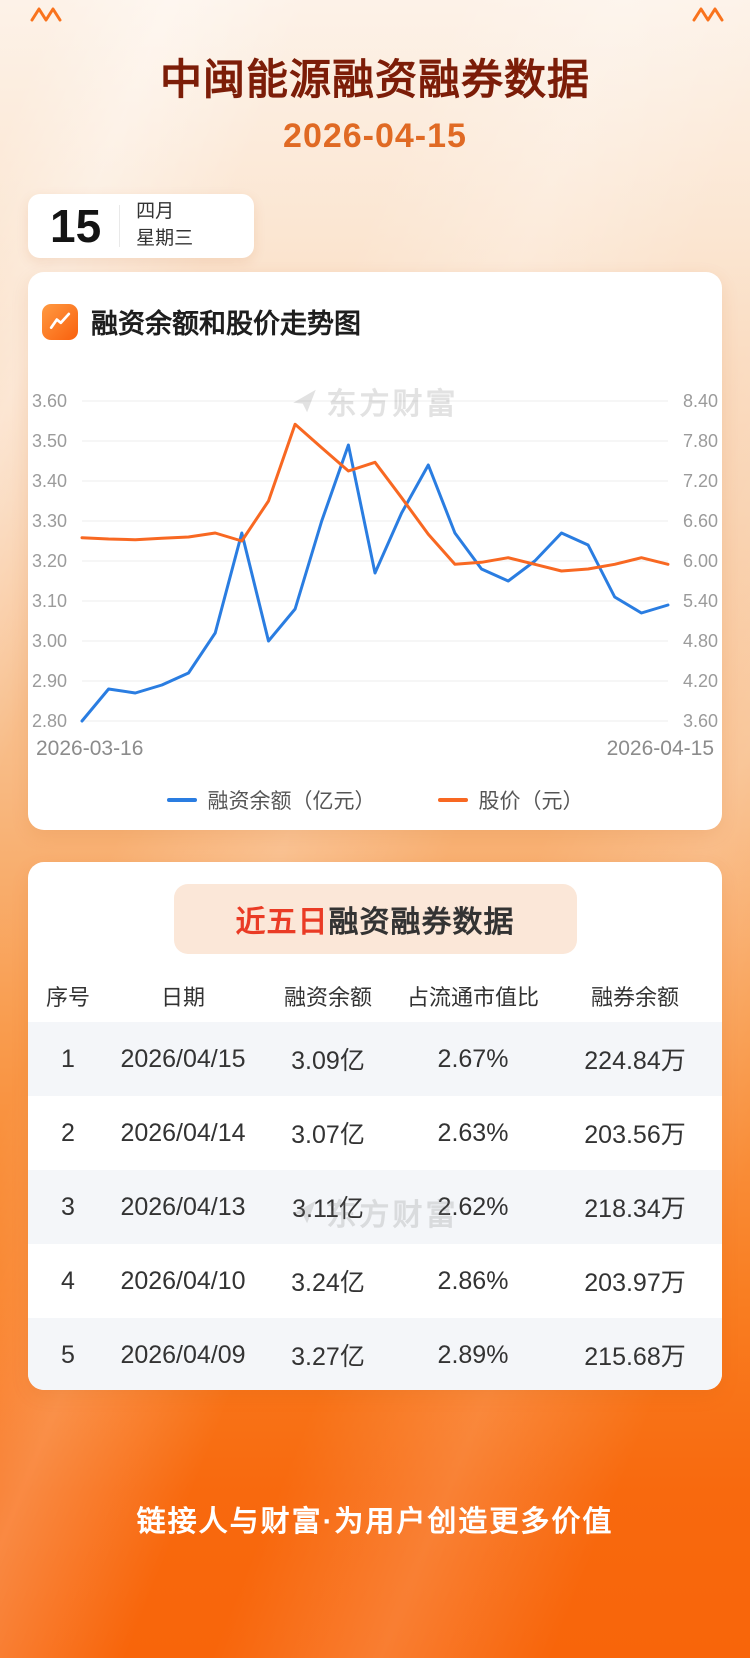 The height and width of the screenshot is (1658, 750). I want to click on date-card: 15 四月 星期三, so click(141, 226).